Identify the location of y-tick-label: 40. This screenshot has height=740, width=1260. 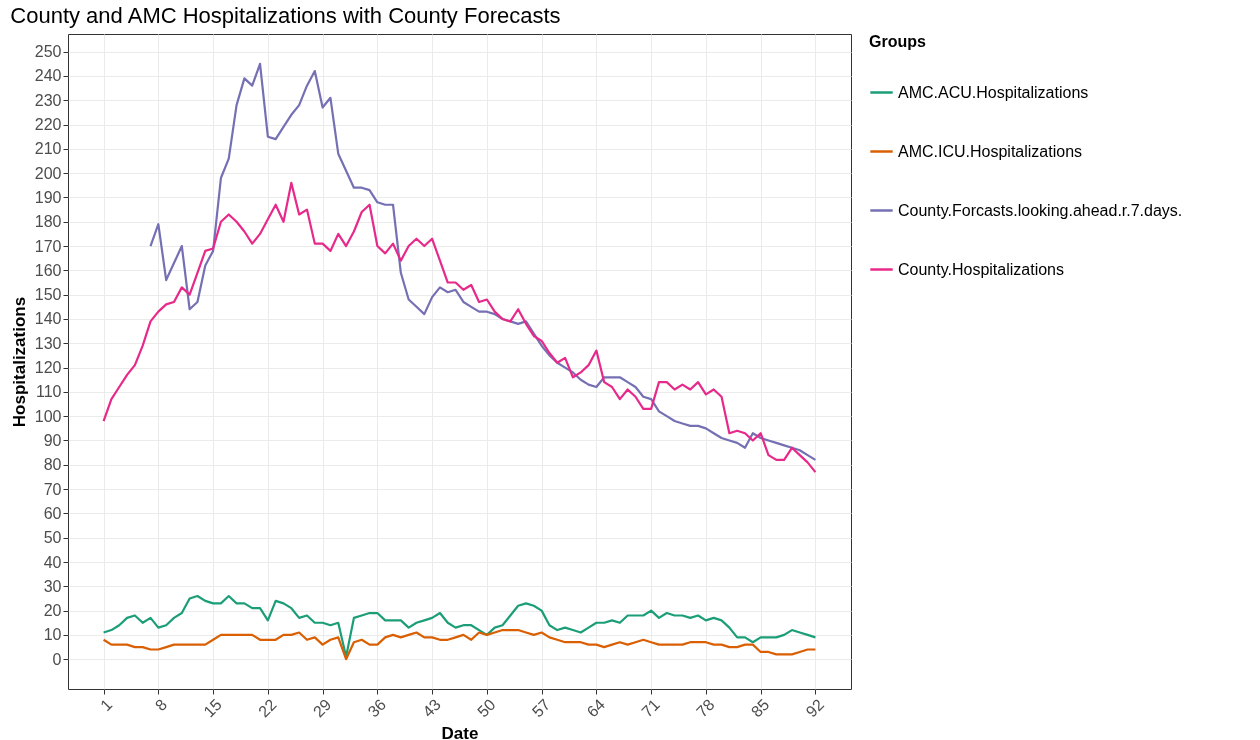
(52, 562).